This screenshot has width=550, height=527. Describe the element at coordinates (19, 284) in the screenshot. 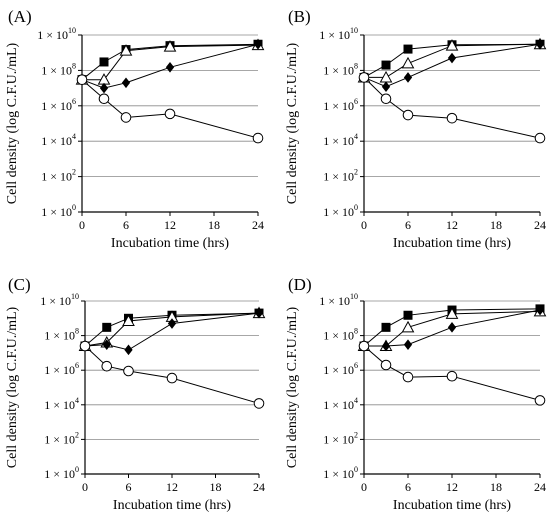

I see `panel-label: (C)` at that location.